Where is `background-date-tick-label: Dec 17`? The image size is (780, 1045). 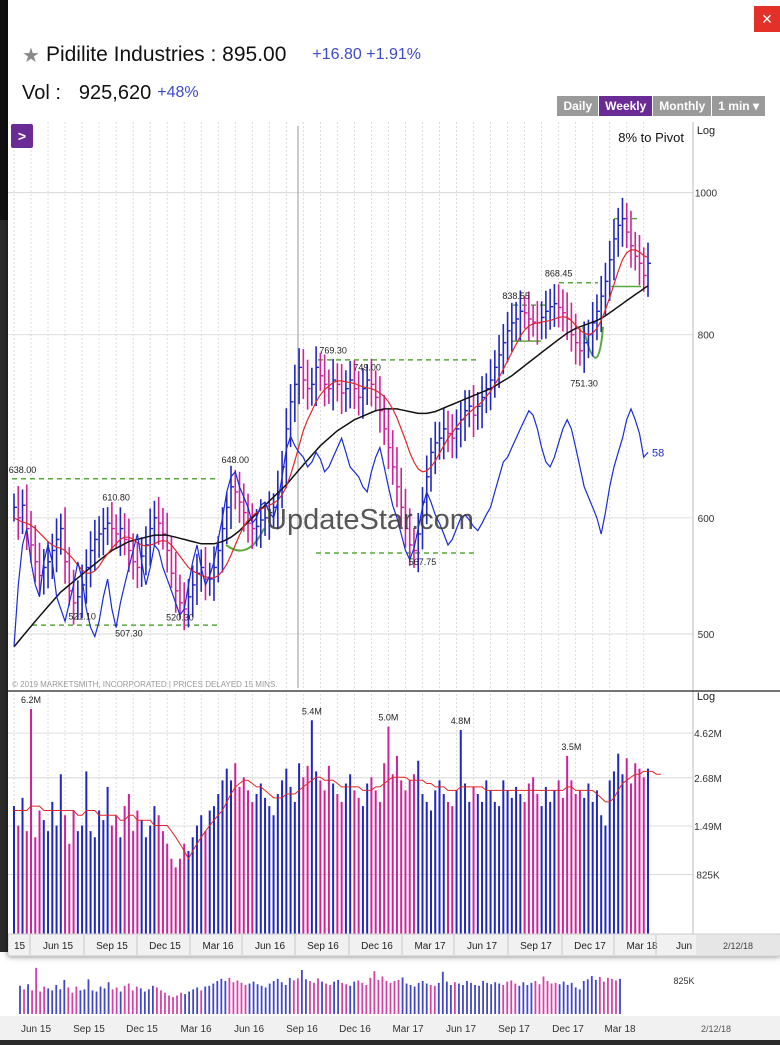 background-date-tick-label: Dec 17 is located at coordinates (568, 1029).